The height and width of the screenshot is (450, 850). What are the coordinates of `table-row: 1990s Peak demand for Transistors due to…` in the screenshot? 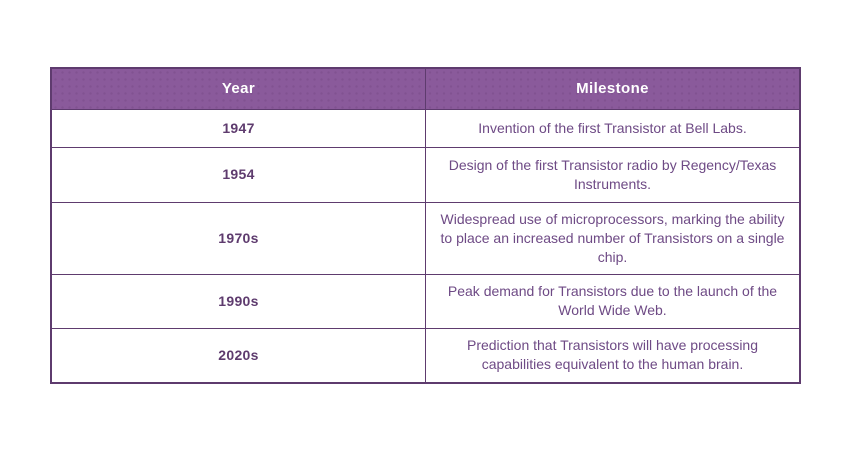 It's located at (425, 301).